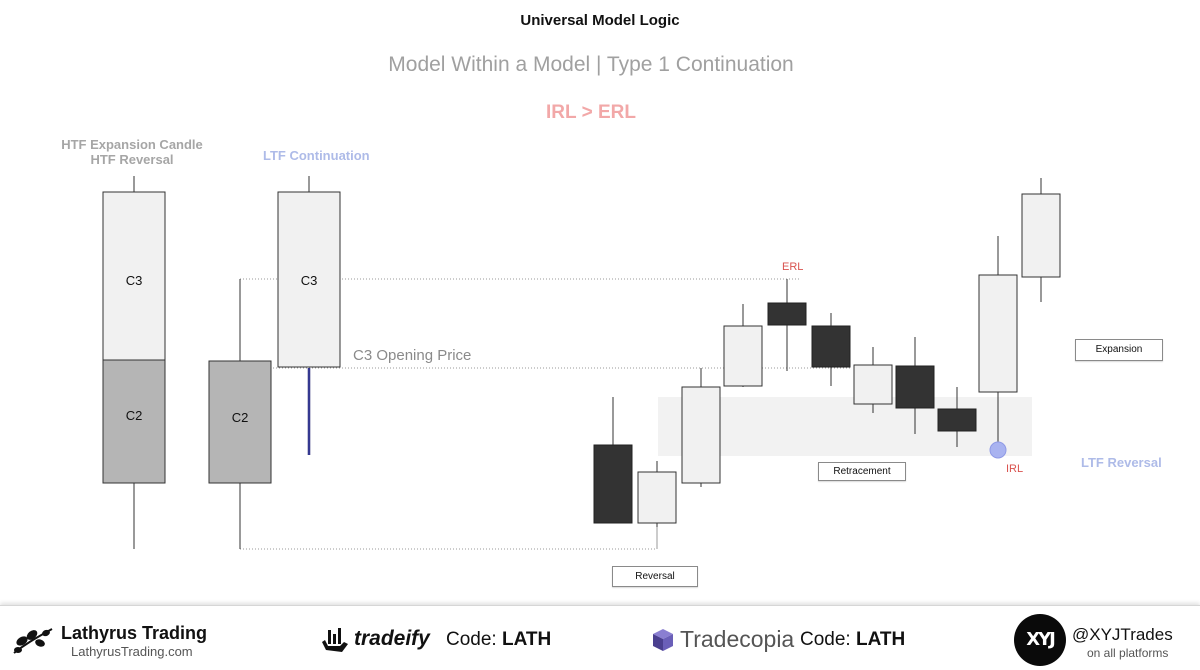  Describe the element at coordinates (600, 20) in the screenshot. I see `diagram-title: Universal Model Logic` at that location.